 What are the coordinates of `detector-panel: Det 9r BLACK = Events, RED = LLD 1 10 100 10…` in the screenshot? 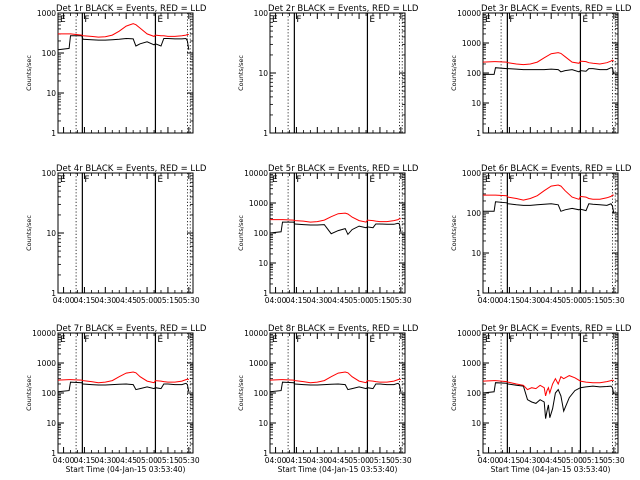 It's located at (541, 399).